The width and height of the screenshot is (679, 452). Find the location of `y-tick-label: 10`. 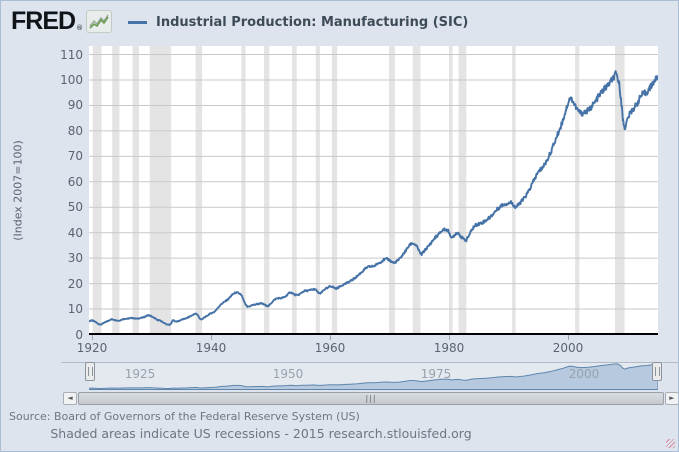

y-tick-label: 10 is located at coordinates (75, 309).